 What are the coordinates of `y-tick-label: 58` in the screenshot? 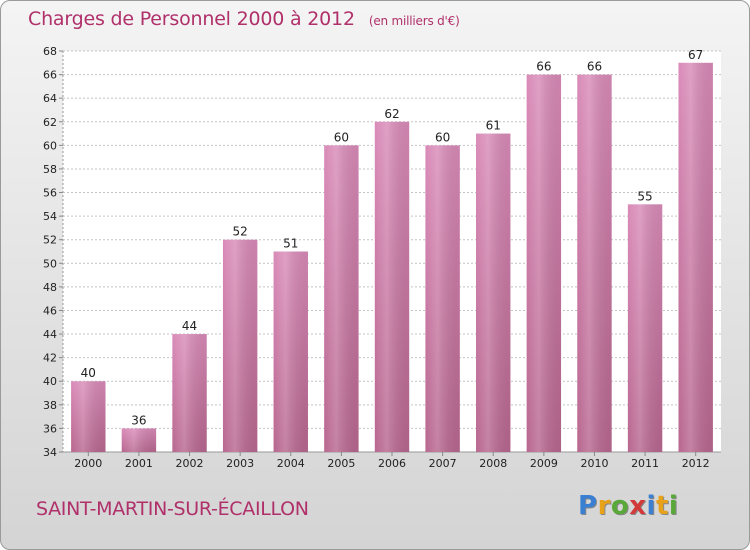 It's located at (50, 169).